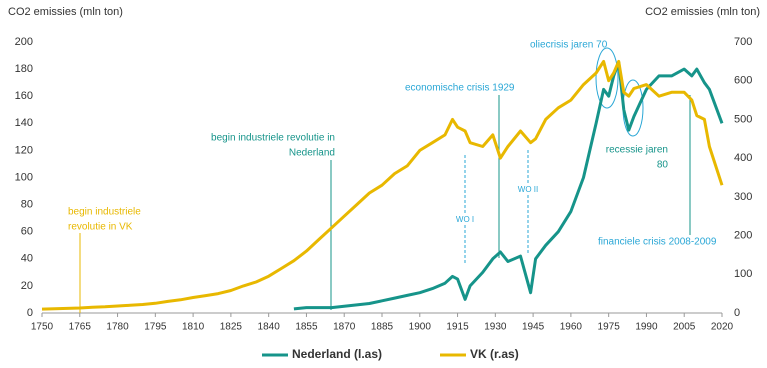 This screenshot has width=767, height=368. Describe the element at coordinates (193, 327) in the screenshot. I see `x-tick-label: 1810` at that location.